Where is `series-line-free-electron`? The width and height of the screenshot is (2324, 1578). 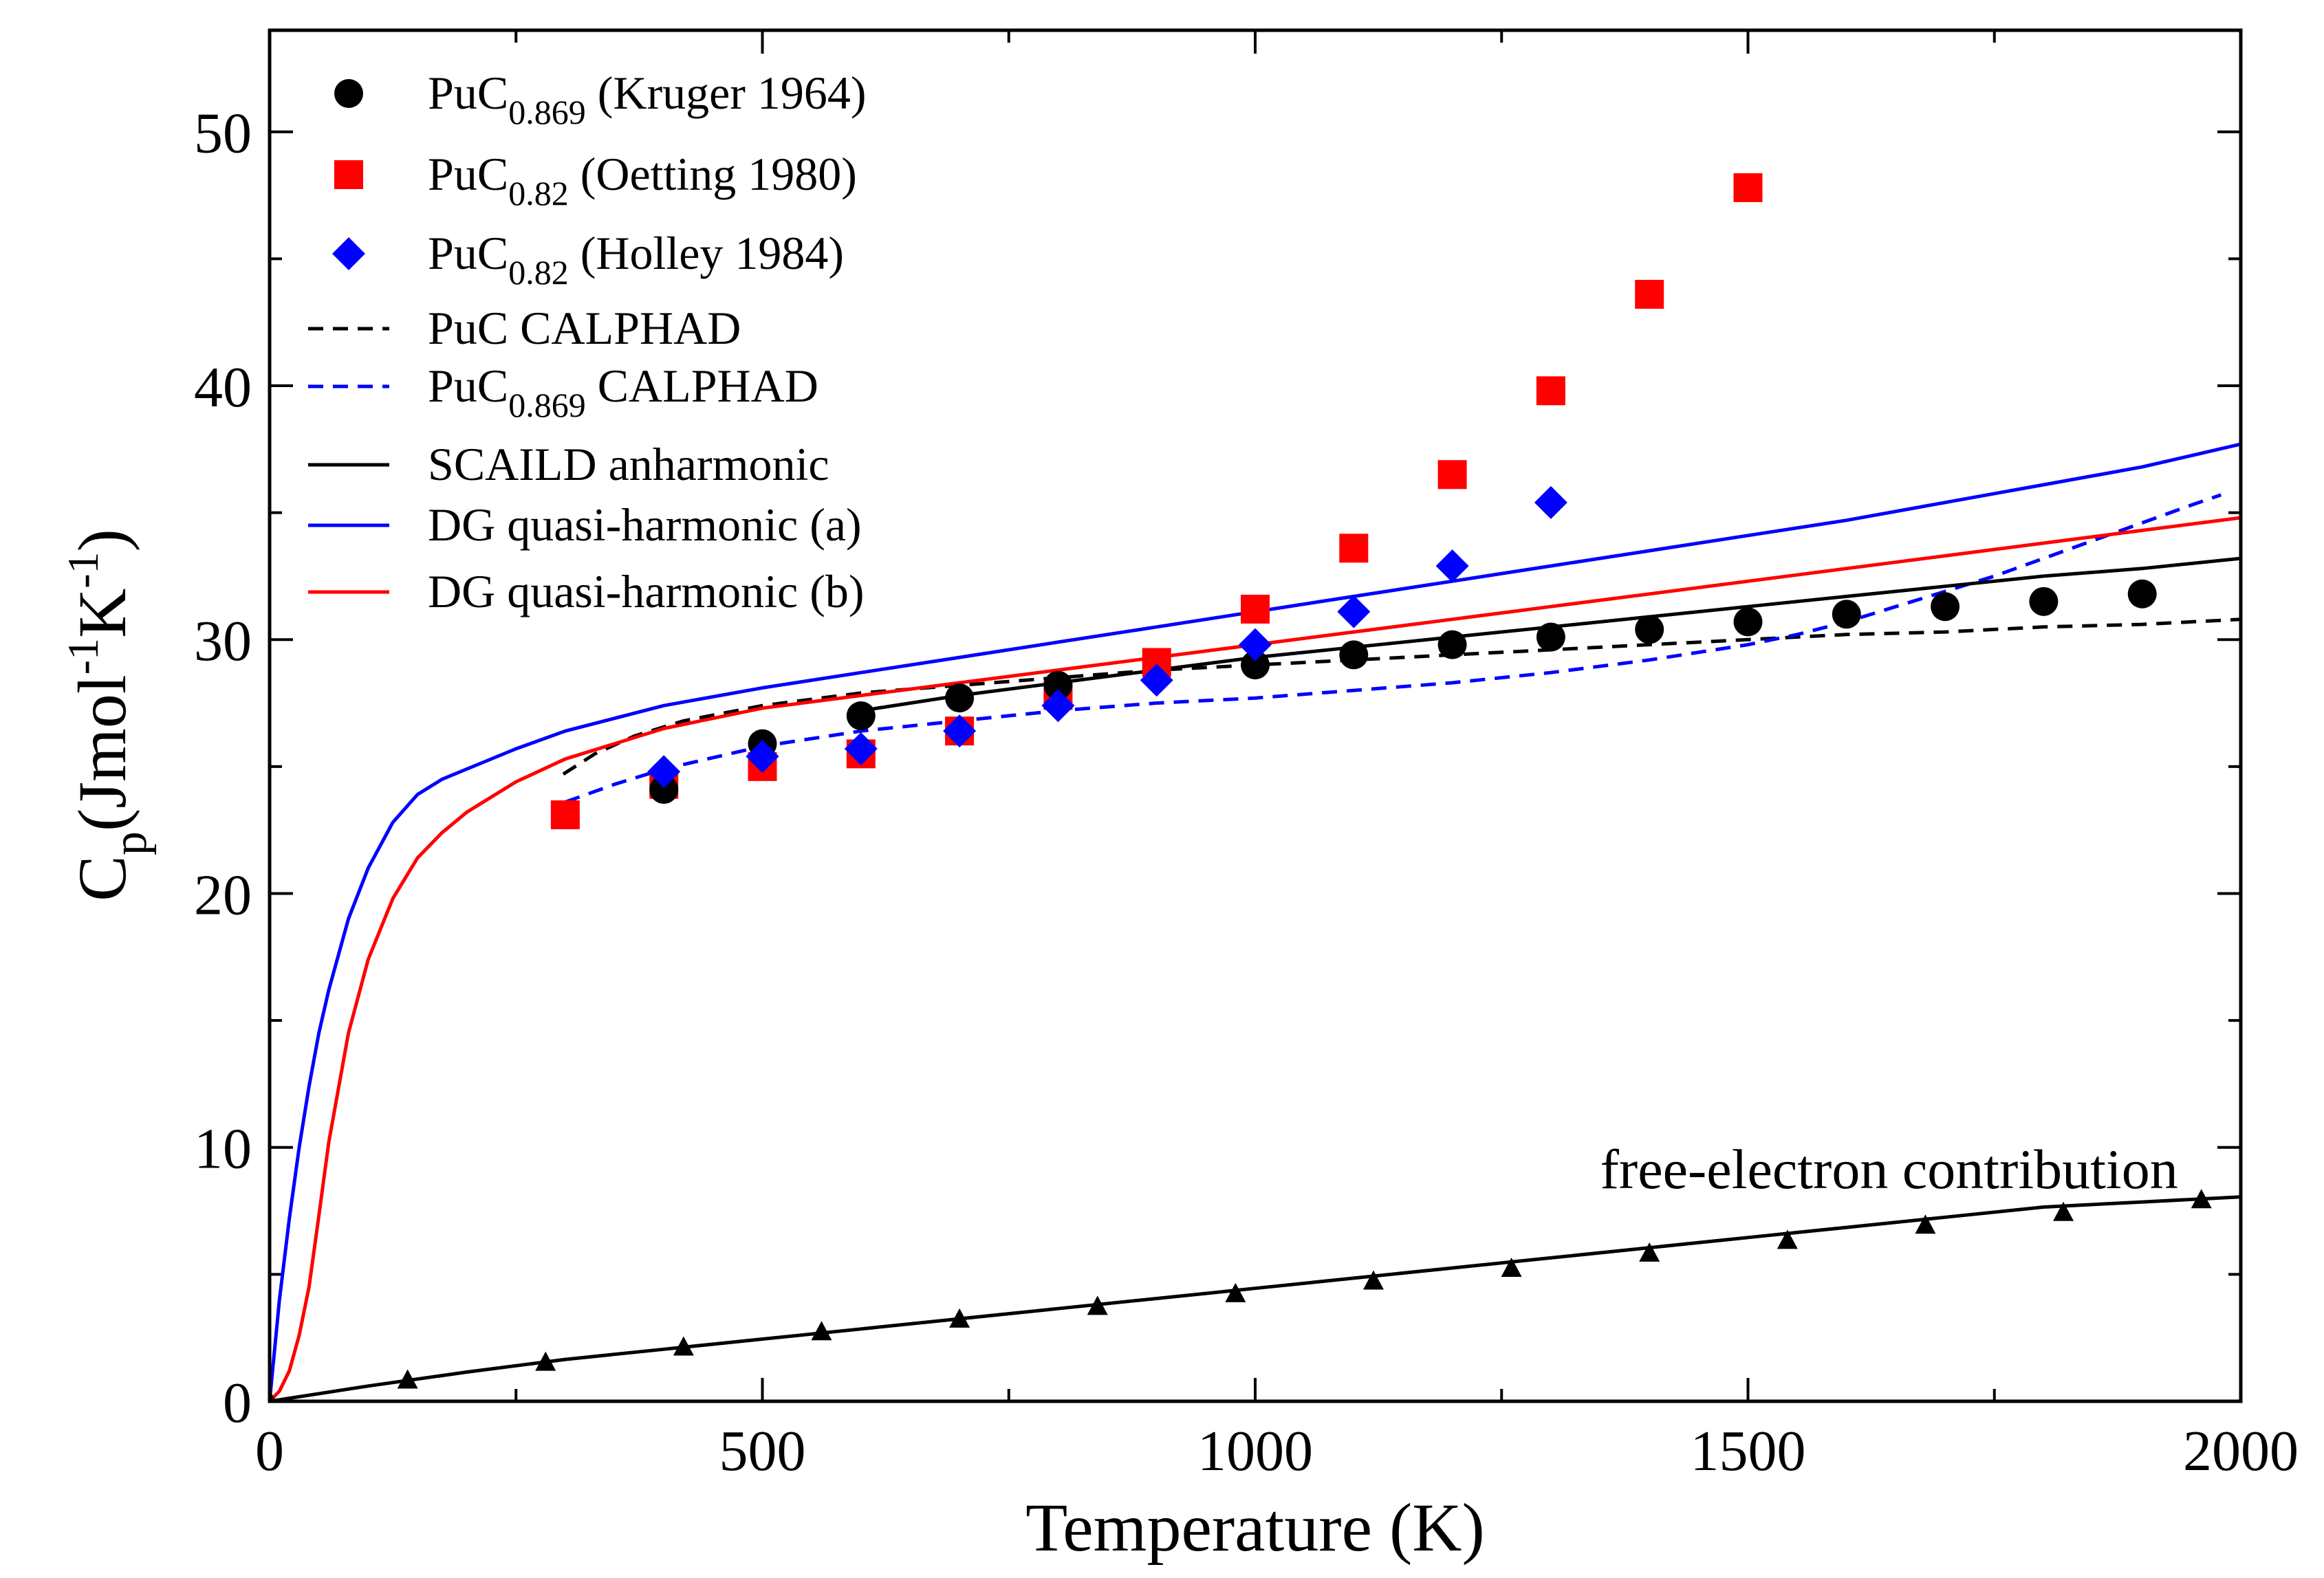
series-line-free-electron is located at coordinates (1255, 1298).